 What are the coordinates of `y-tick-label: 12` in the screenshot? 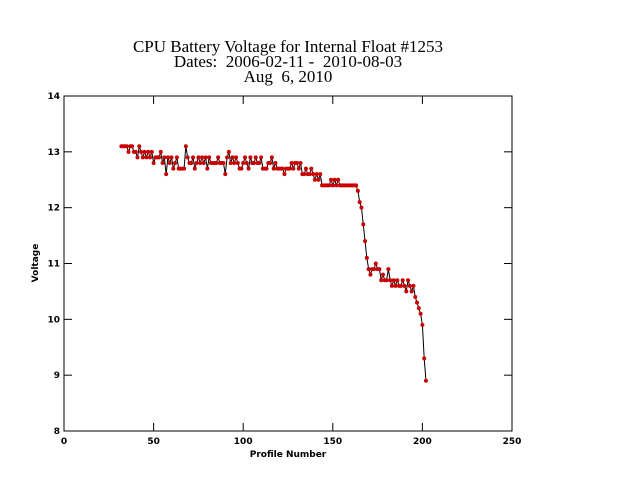 It's located at (53, 209).